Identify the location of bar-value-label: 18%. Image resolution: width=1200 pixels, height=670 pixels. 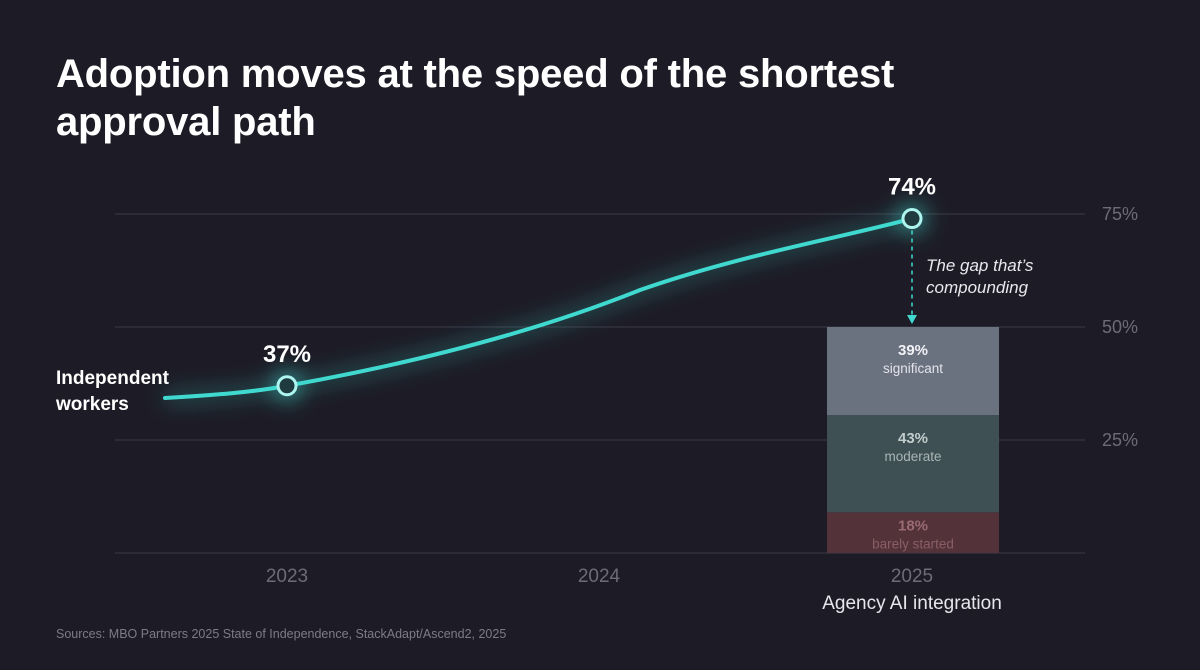
(913, 525).